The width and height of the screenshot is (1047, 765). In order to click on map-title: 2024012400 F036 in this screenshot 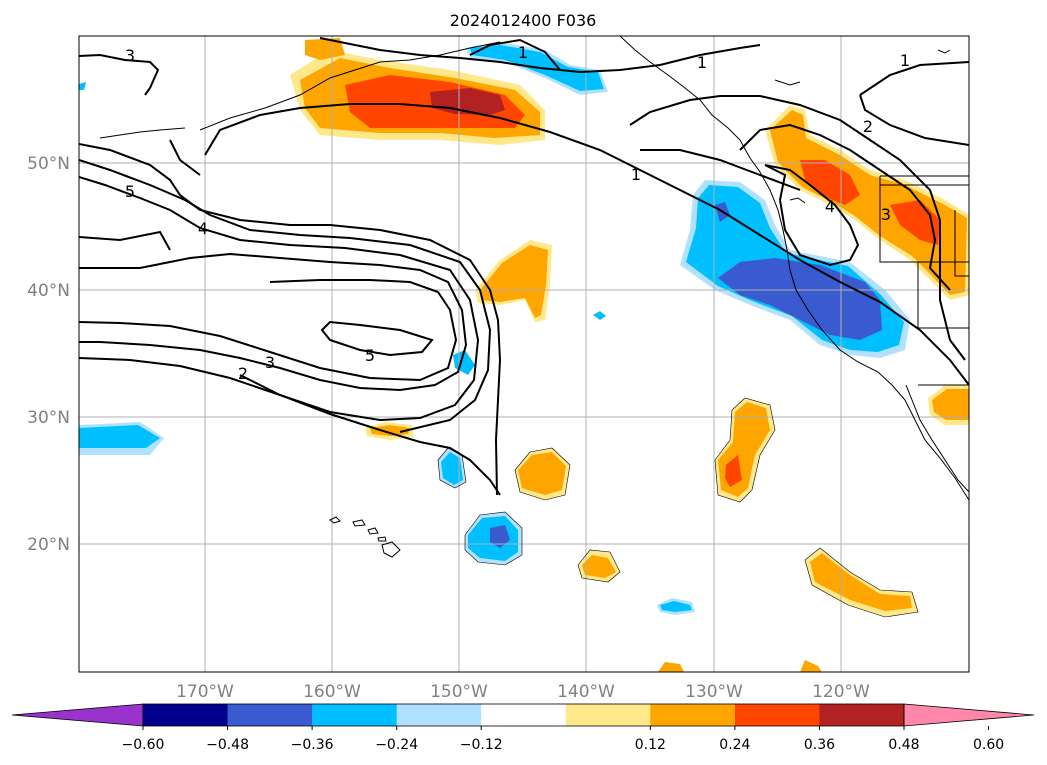, I will do `click(523, 20)`.